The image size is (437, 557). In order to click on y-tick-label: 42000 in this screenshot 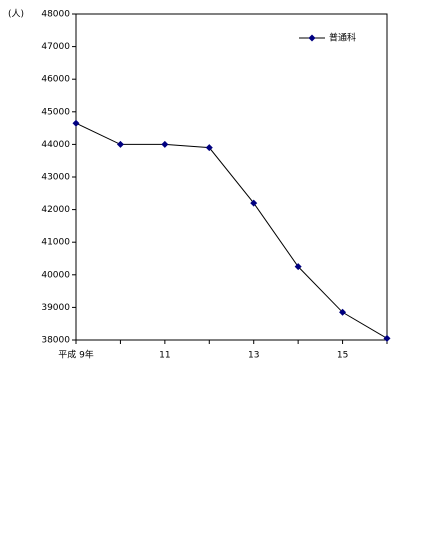, I will do `click(55, 210)`.